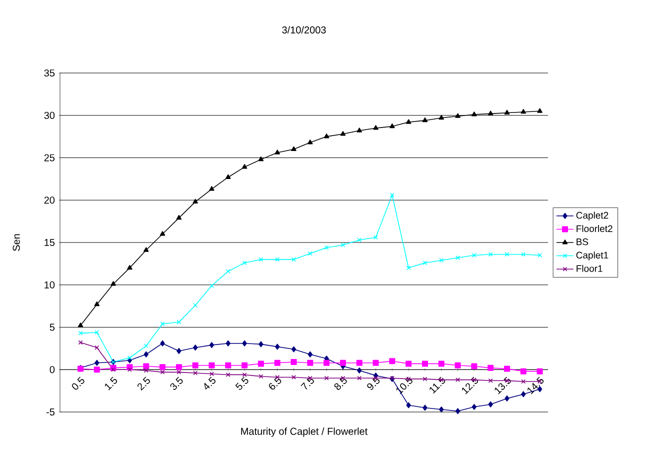  What do you see at coordinates (589, 268) in the screenshot?
I see `legend-label: Floor1` at bounding box center [589, 268].